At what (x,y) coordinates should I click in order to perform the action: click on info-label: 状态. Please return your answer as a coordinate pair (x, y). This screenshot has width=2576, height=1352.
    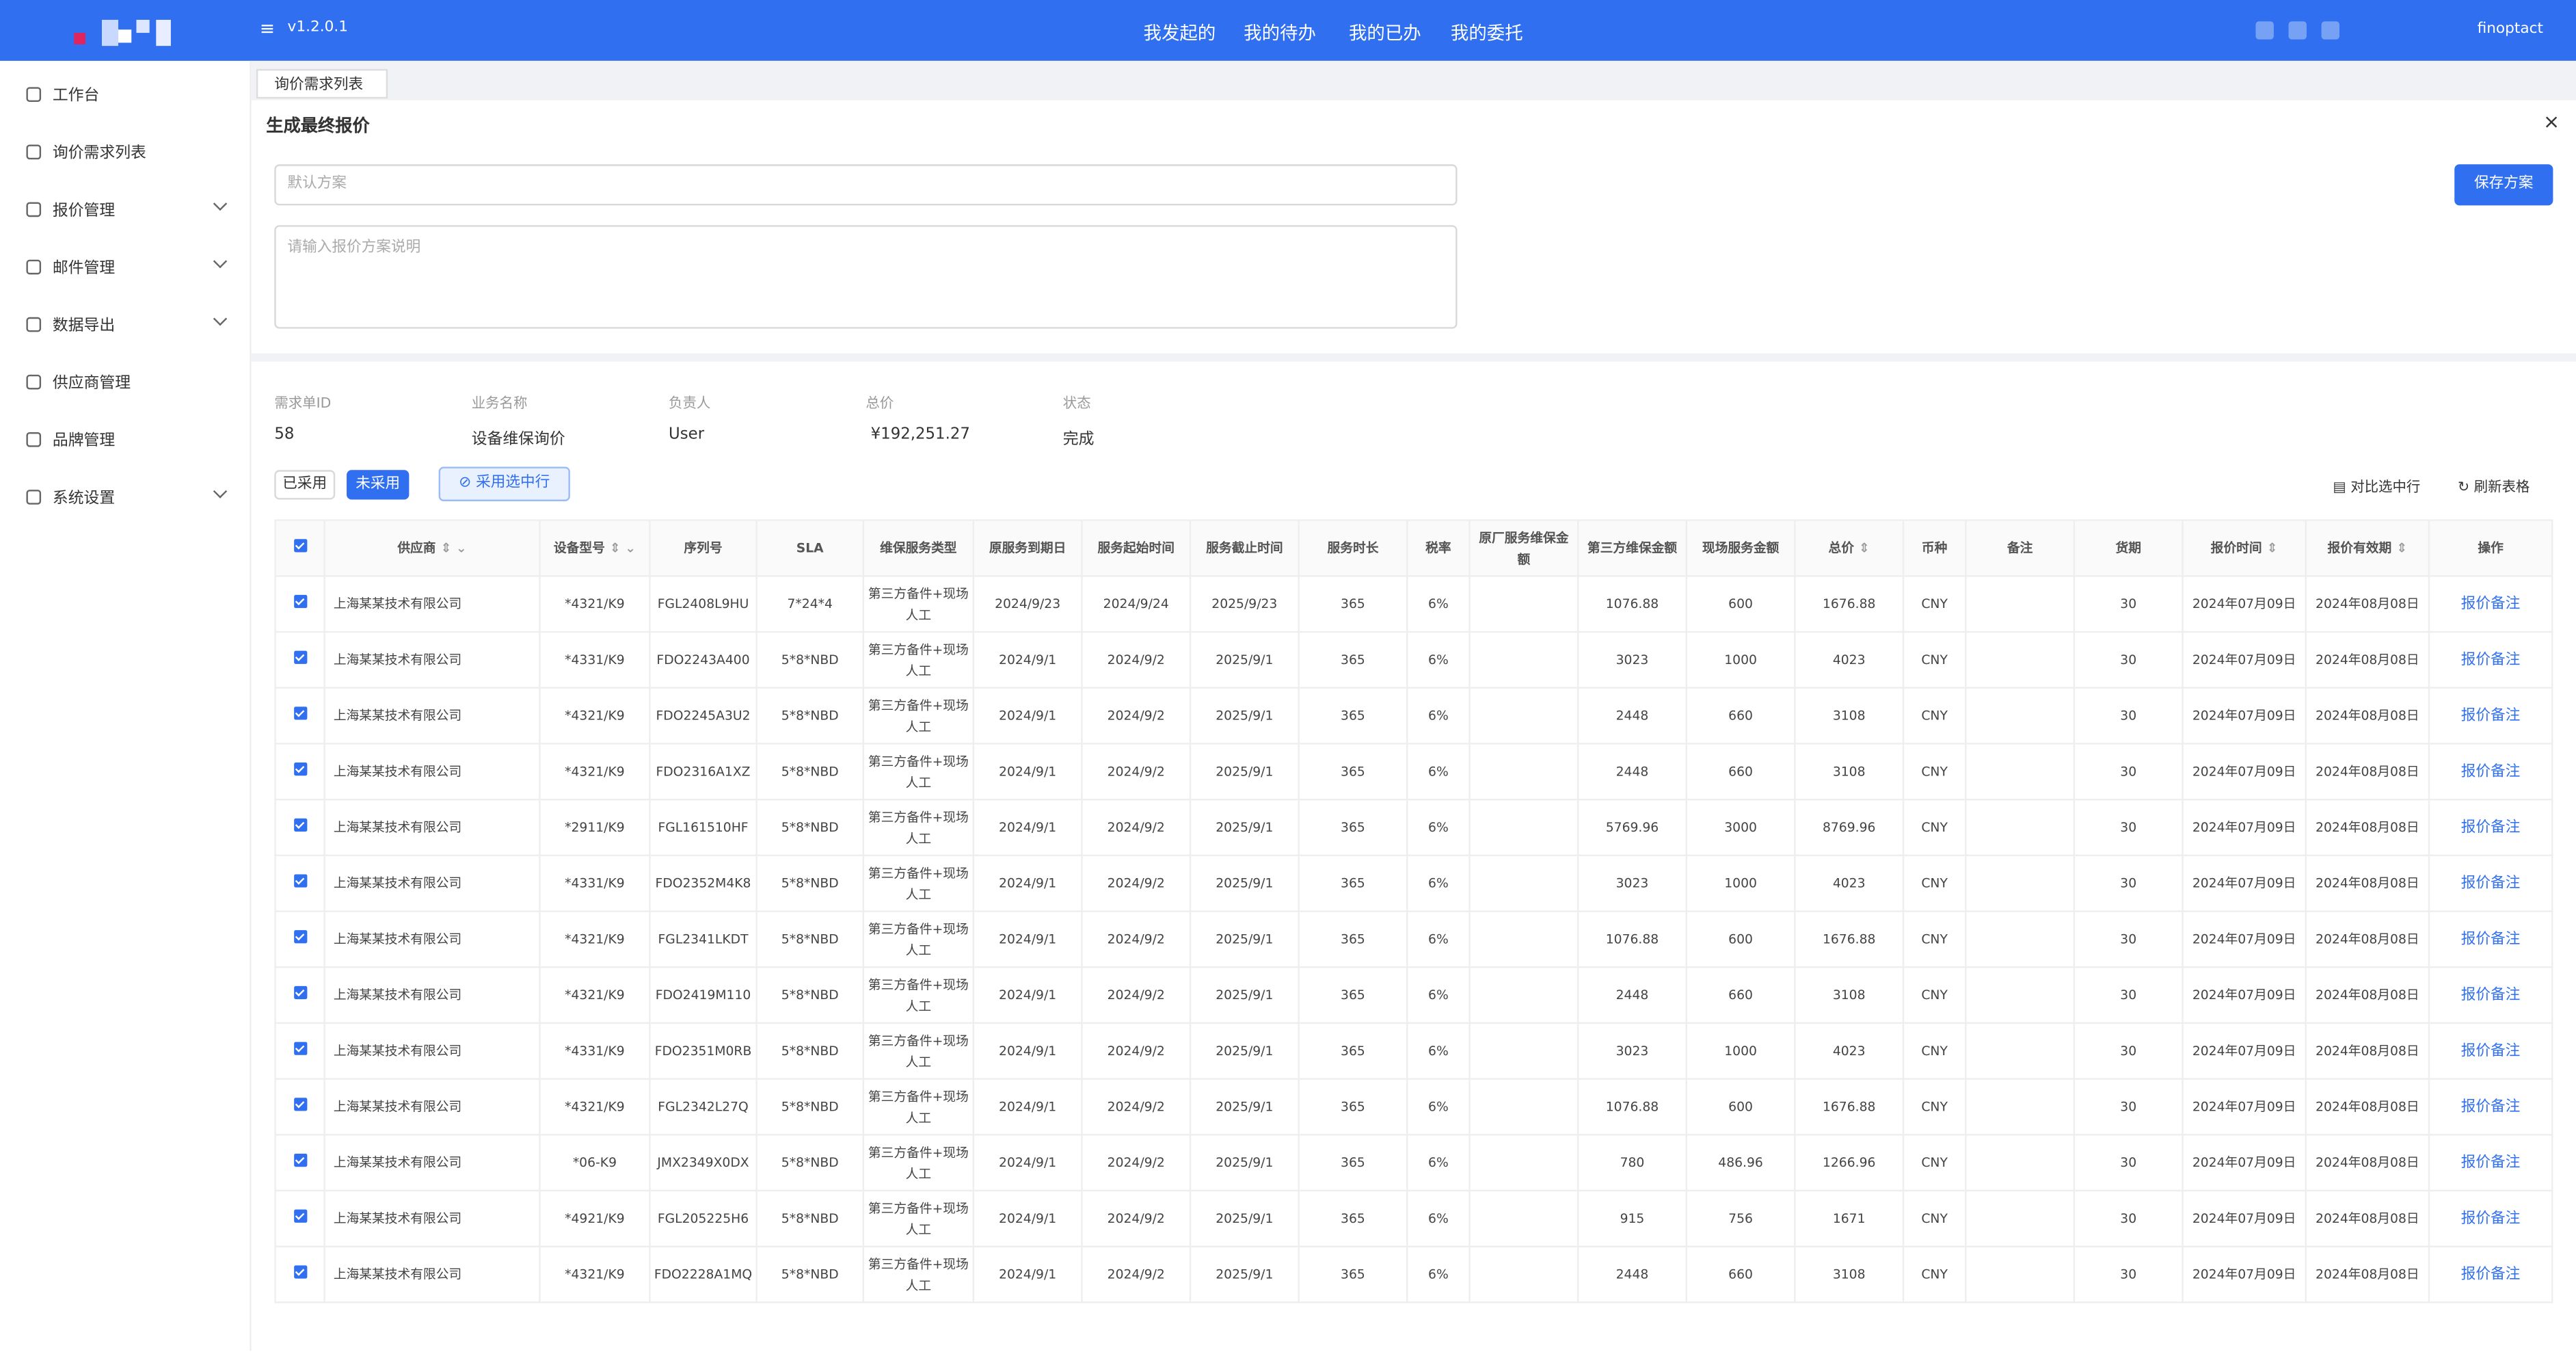
    Looking at the image, I should click on (1076, 404).